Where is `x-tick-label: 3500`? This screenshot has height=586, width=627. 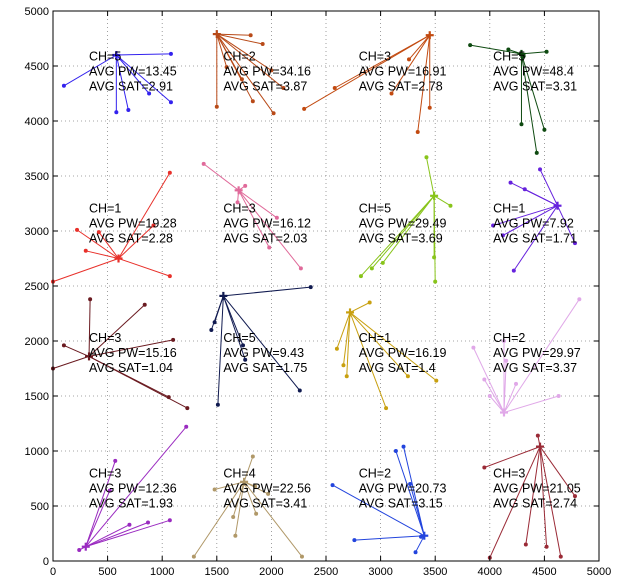 x-tick-label: 3500 is located at coordinates (435, 572).